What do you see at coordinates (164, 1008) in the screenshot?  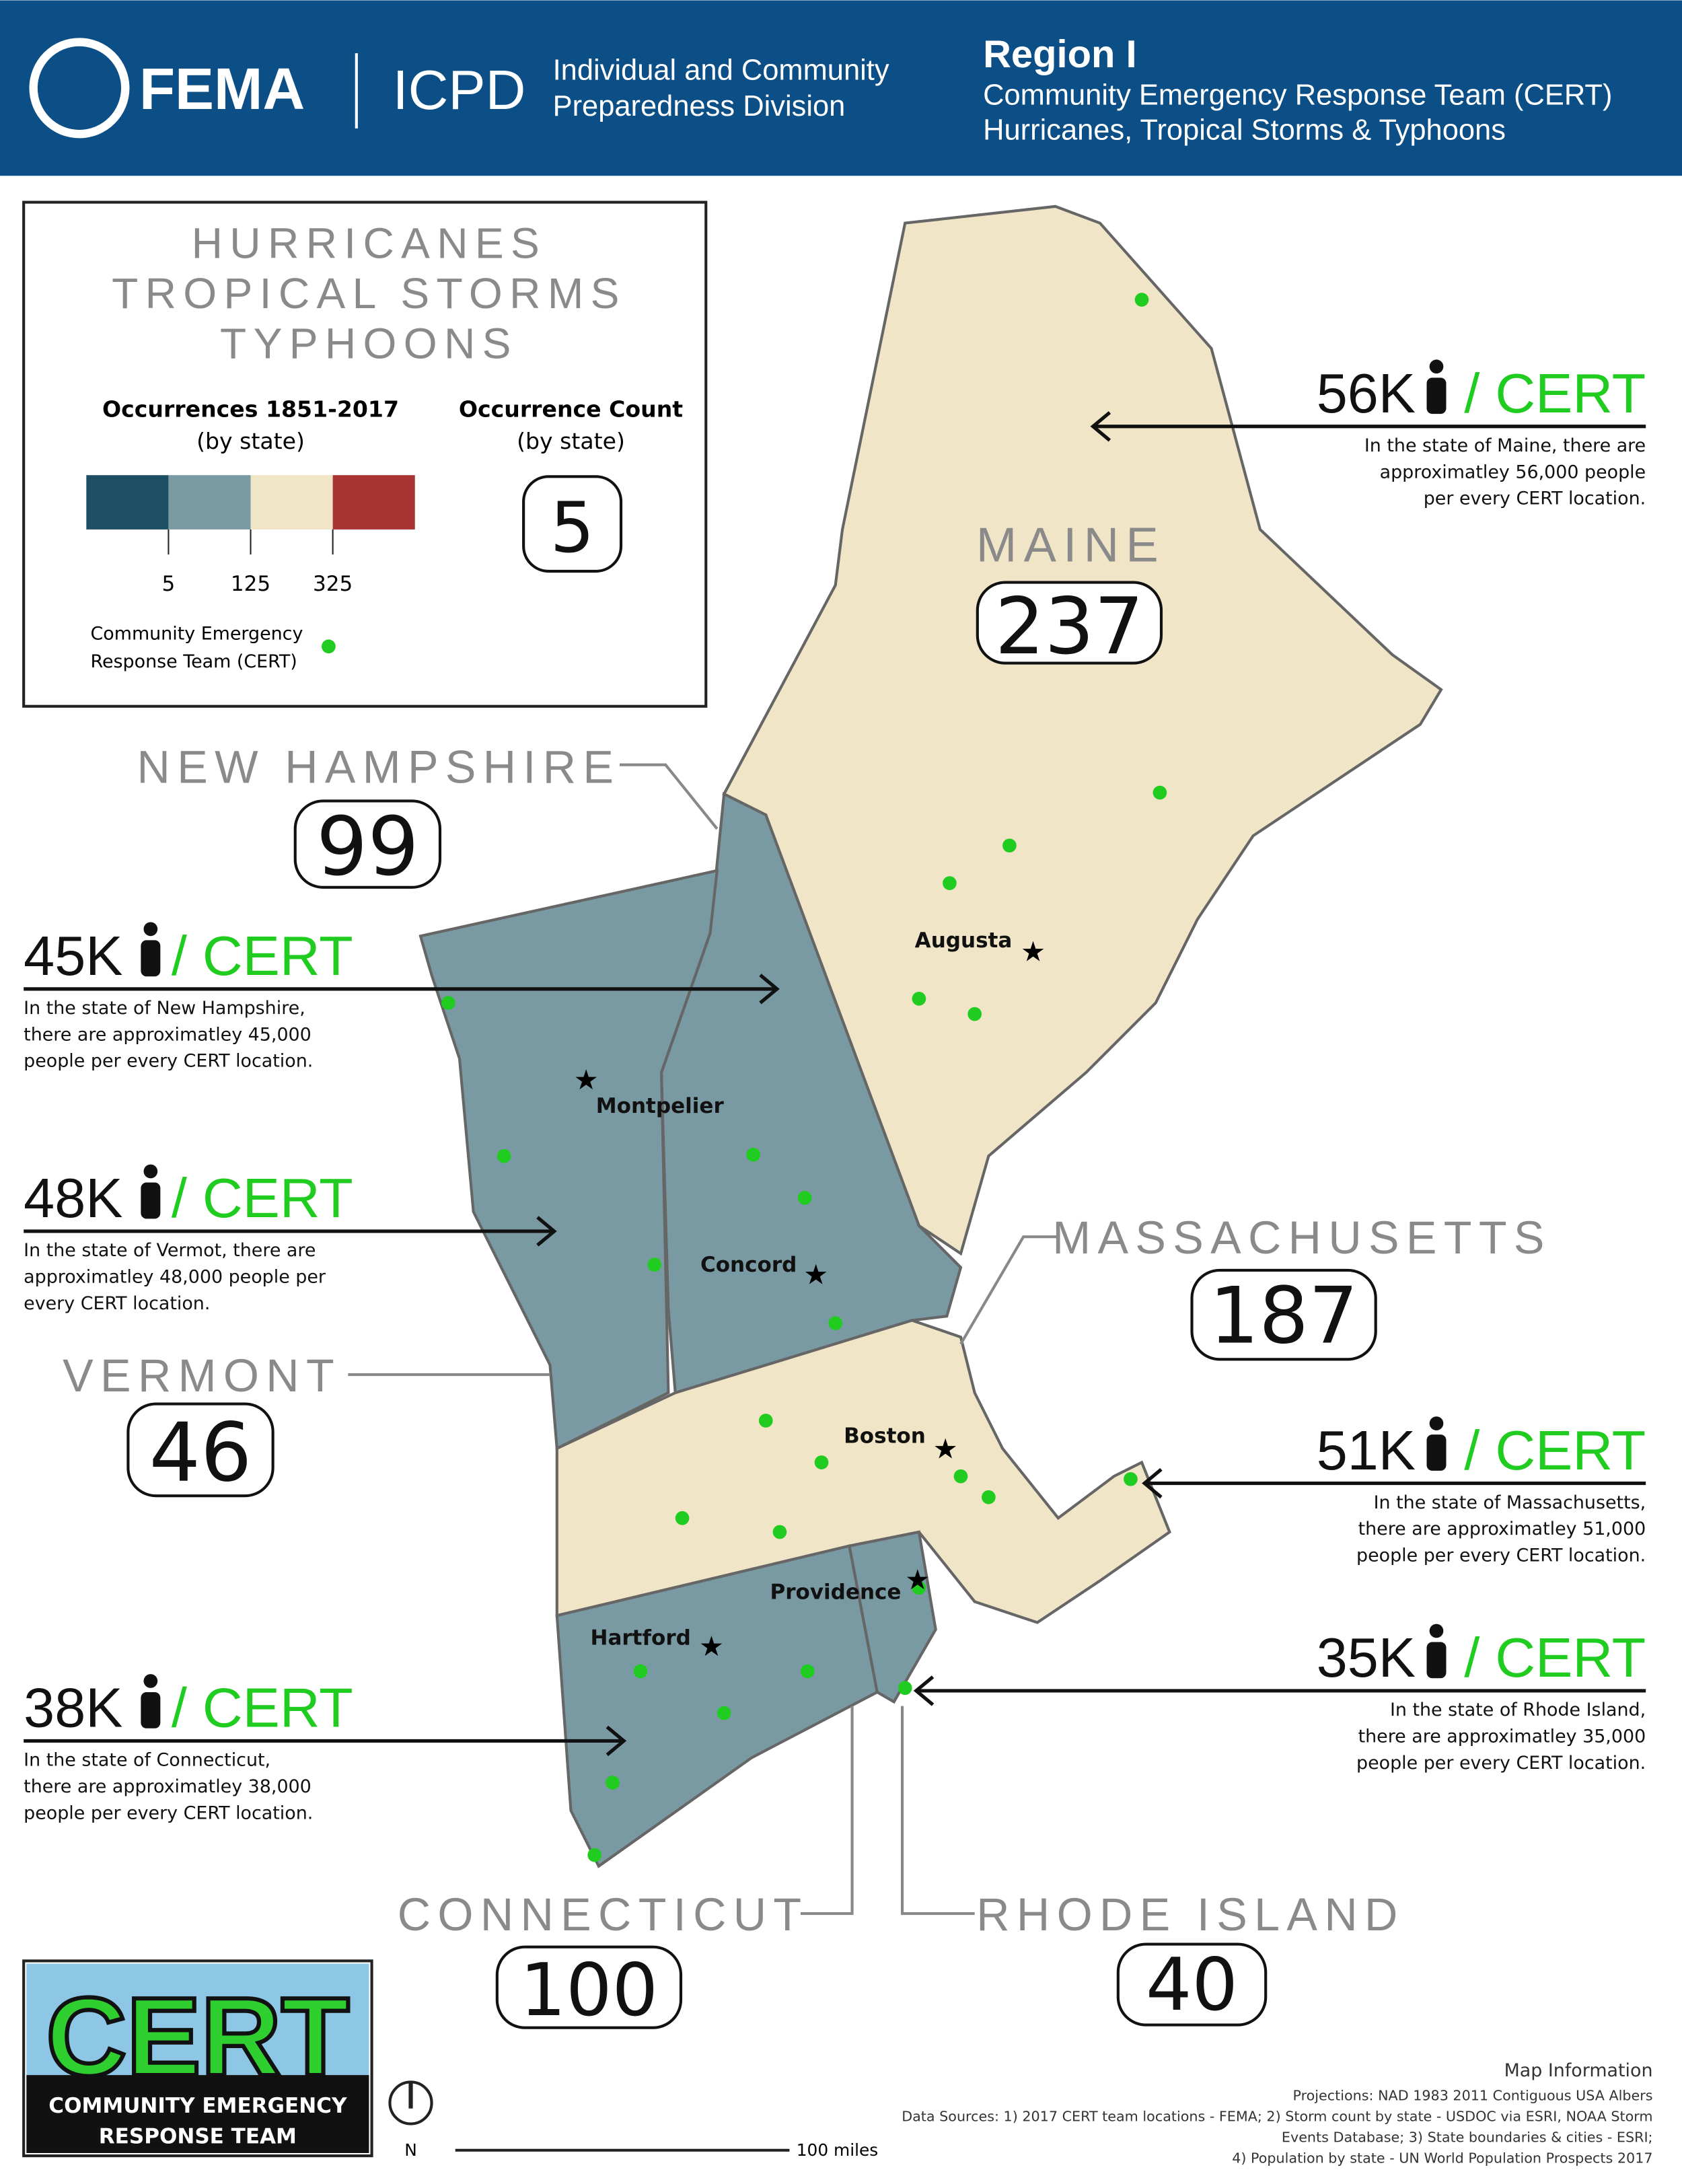 I see `callout-description: In the state of New Hampshire,` at bounding box center [164, 1008].